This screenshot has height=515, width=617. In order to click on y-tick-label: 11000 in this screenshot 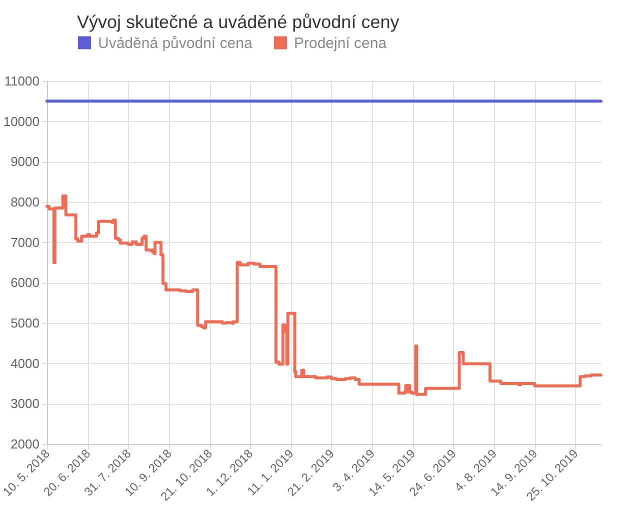, I will do `click(22, 81)`.